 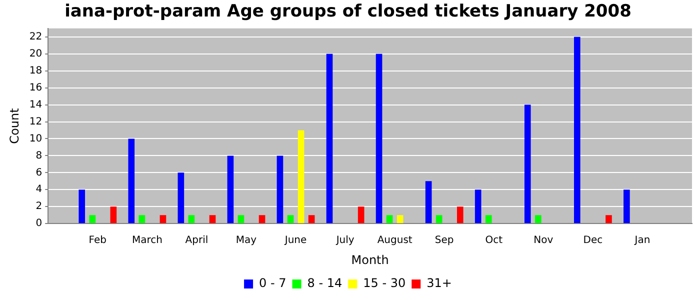 What do you see at coordinates (348, 12) in the screenshot?
I see `chart-title: iana-prot-param Age groups of closed tickets January 2008` at bounding box center [348, 12].